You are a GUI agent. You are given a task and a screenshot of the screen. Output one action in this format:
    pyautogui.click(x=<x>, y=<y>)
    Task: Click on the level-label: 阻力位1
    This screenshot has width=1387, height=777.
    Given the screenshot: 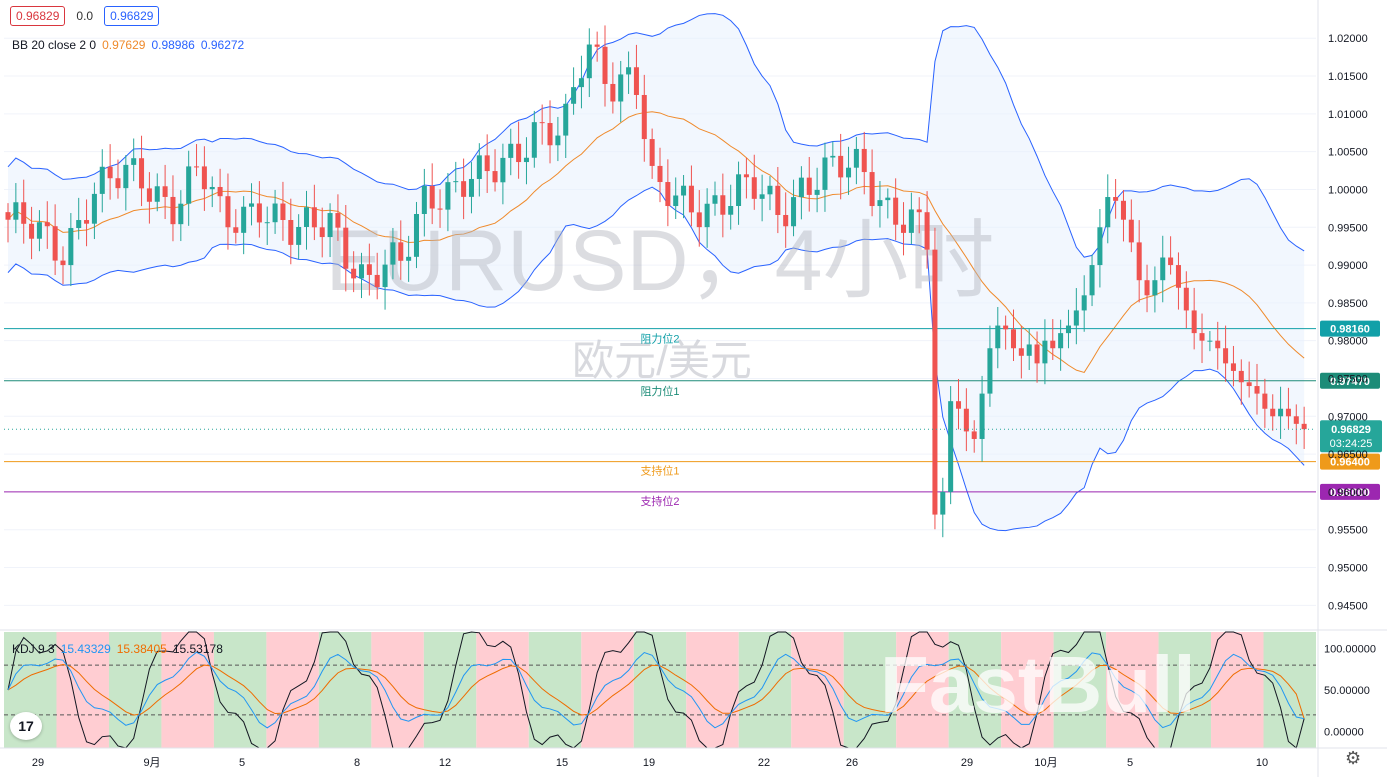 What is the action you would take?
    pyautogui.click(x=659, y=391)
    